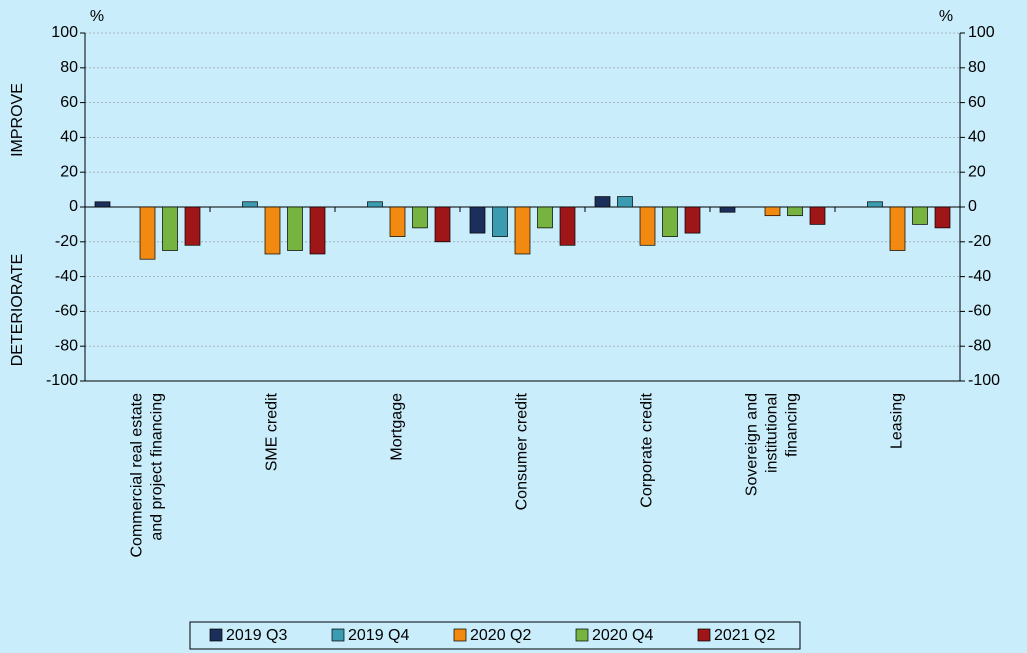  What do you see at coordinates (977, 102) in the screenshot?
I see `y2-tick-label: 60` at bounding box center [977, 102].